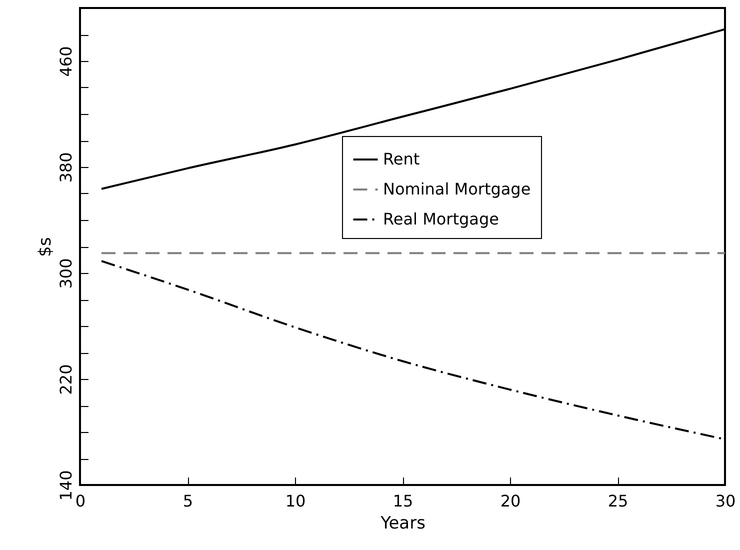 This screenshot has height=550, width=740. Describe the element at coordinates (295, 501) in the screenshot. I see `x-tick-label: 10` at that location.